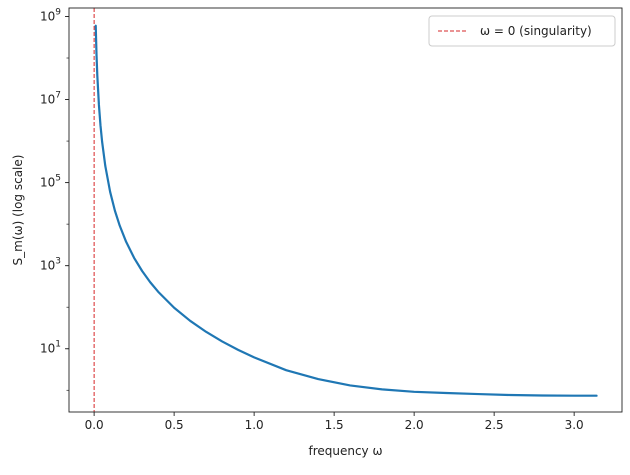 Image resolution: width=630 pixels, height=475 pixels. I want to click on x-tick-label: 2.0, so click(414, 425).